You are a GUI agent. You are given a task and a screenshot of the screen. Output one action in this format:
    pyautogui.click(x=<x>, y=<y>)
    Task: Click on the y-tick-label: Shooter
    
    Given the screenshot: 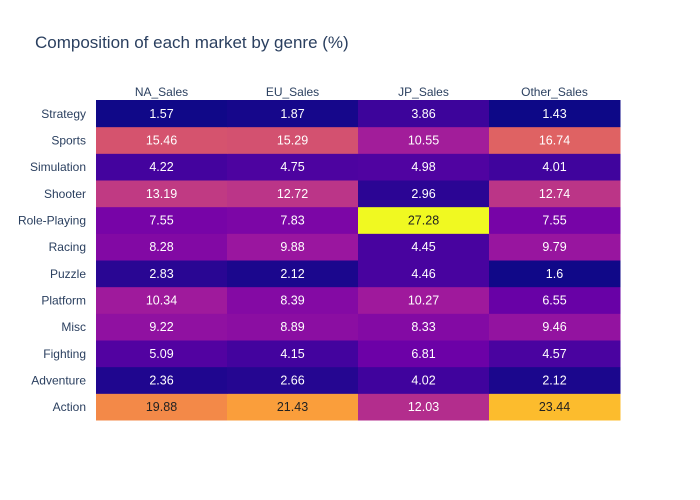 What is the action you would take?
    pyautogui.click(x=65, y=194)
    